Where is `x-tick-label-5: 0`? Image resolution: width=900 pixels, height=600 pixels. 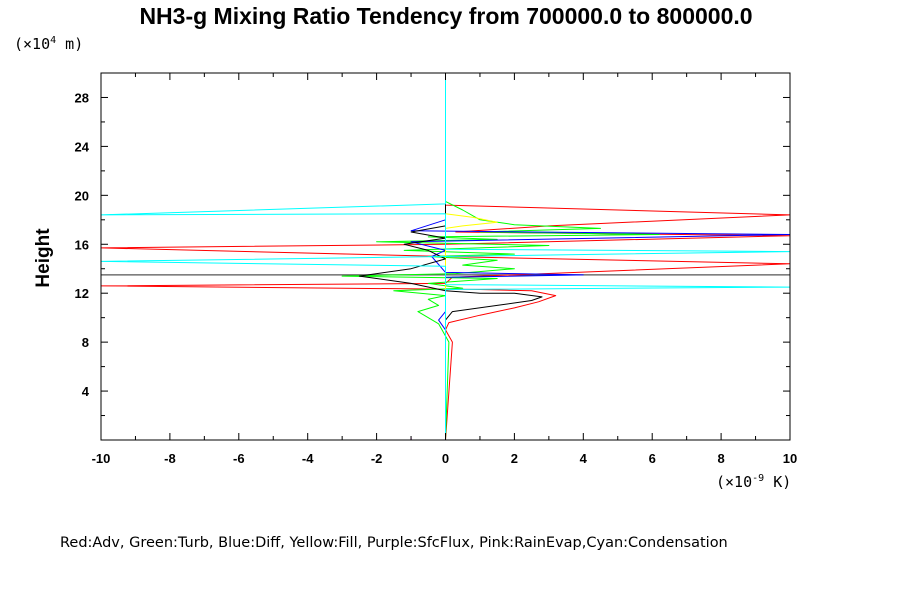
x-tick-label-5: 0 is located at coordinates (445, 458).